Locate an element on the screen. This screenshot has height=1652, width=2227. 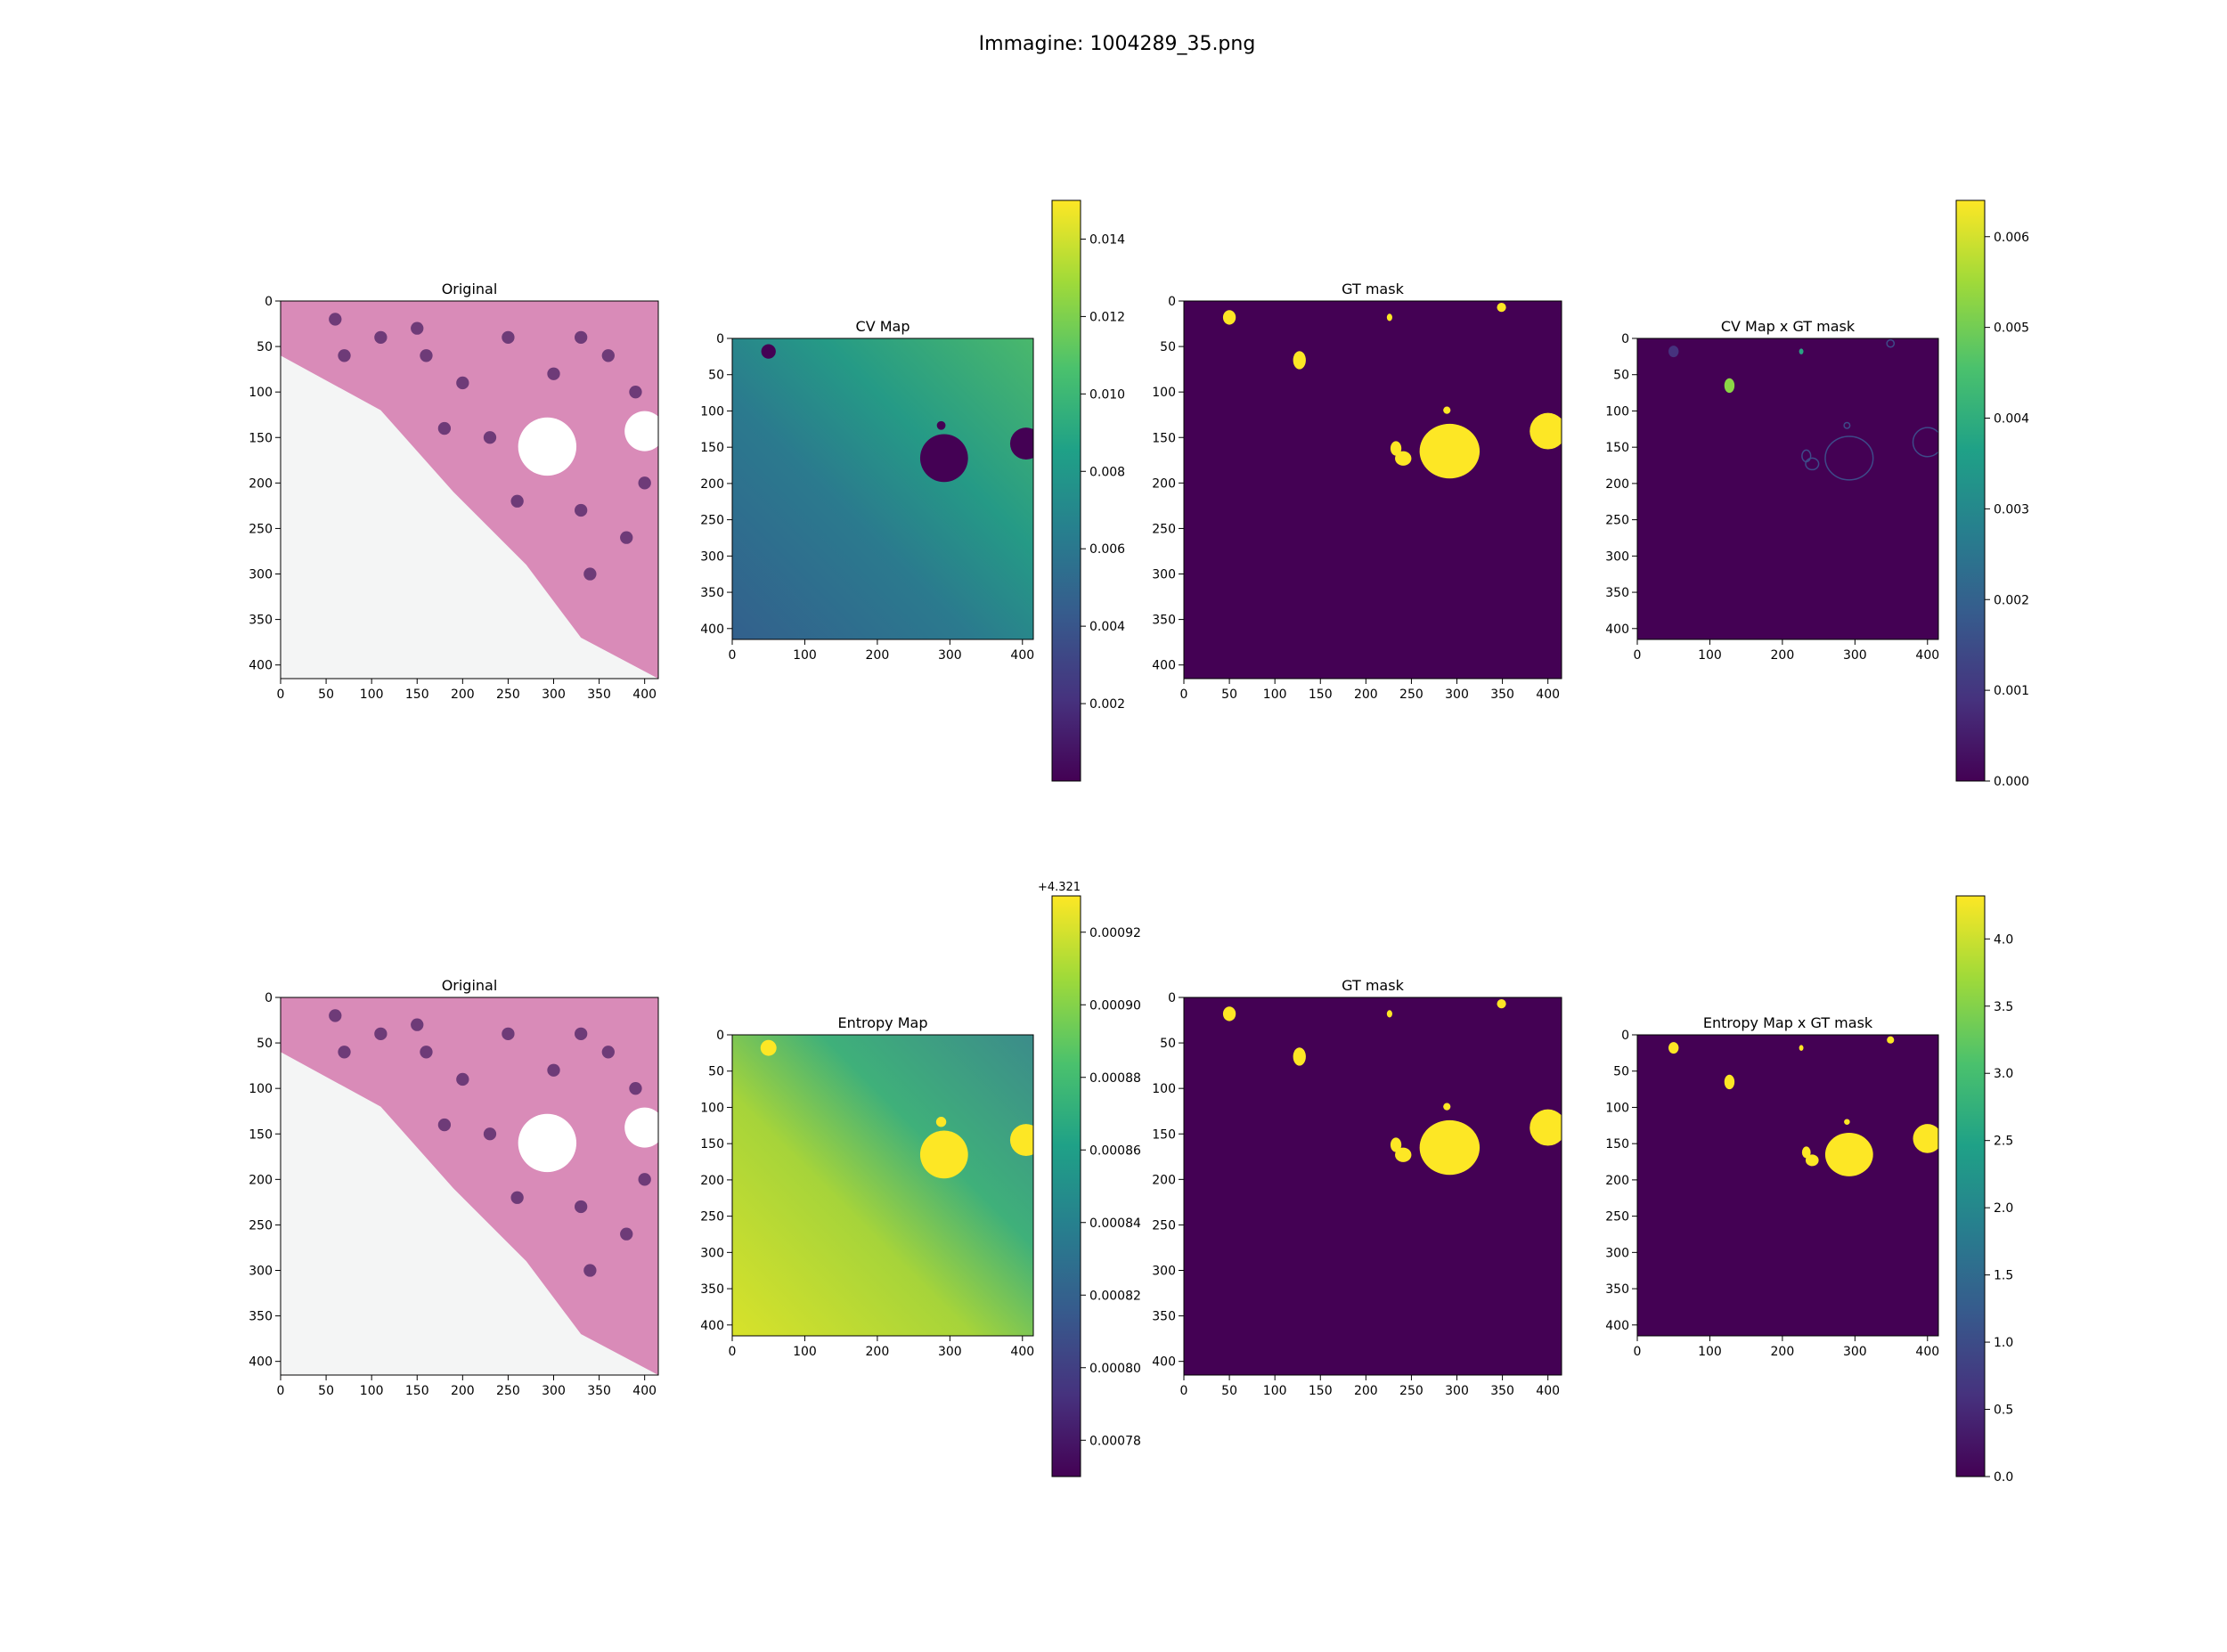
low-value-region is located at coordinates (943, 458).